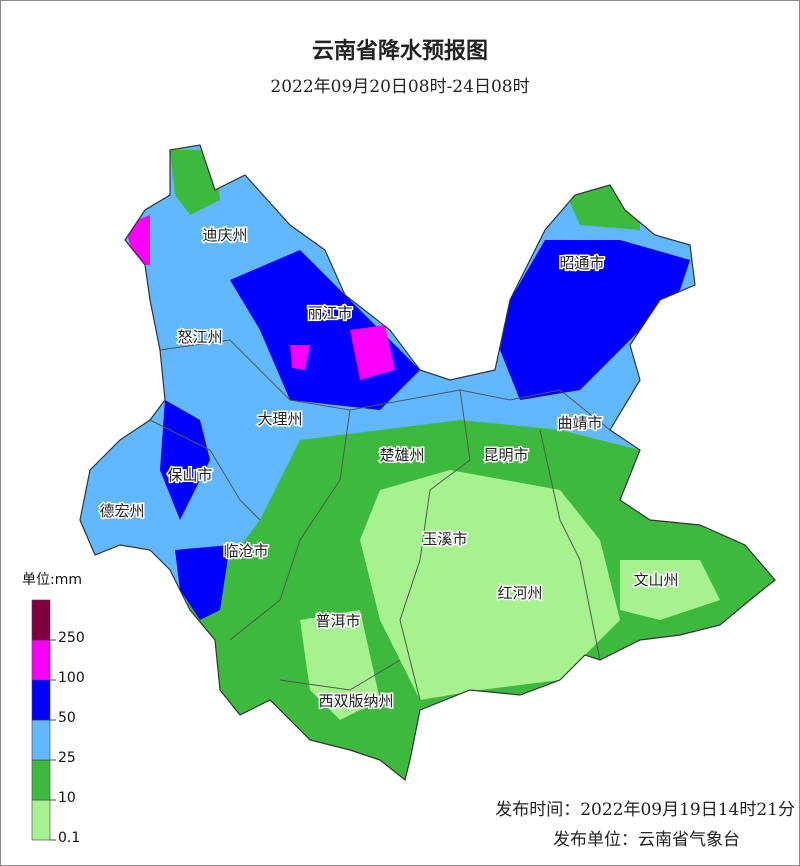 The height and width of the screenshot is (866, 800). What do you see at coordinates (646, 840) in the screenshot?
I see `issuer: 发布单位：云南省气象台` at bounding box center [646, 840].